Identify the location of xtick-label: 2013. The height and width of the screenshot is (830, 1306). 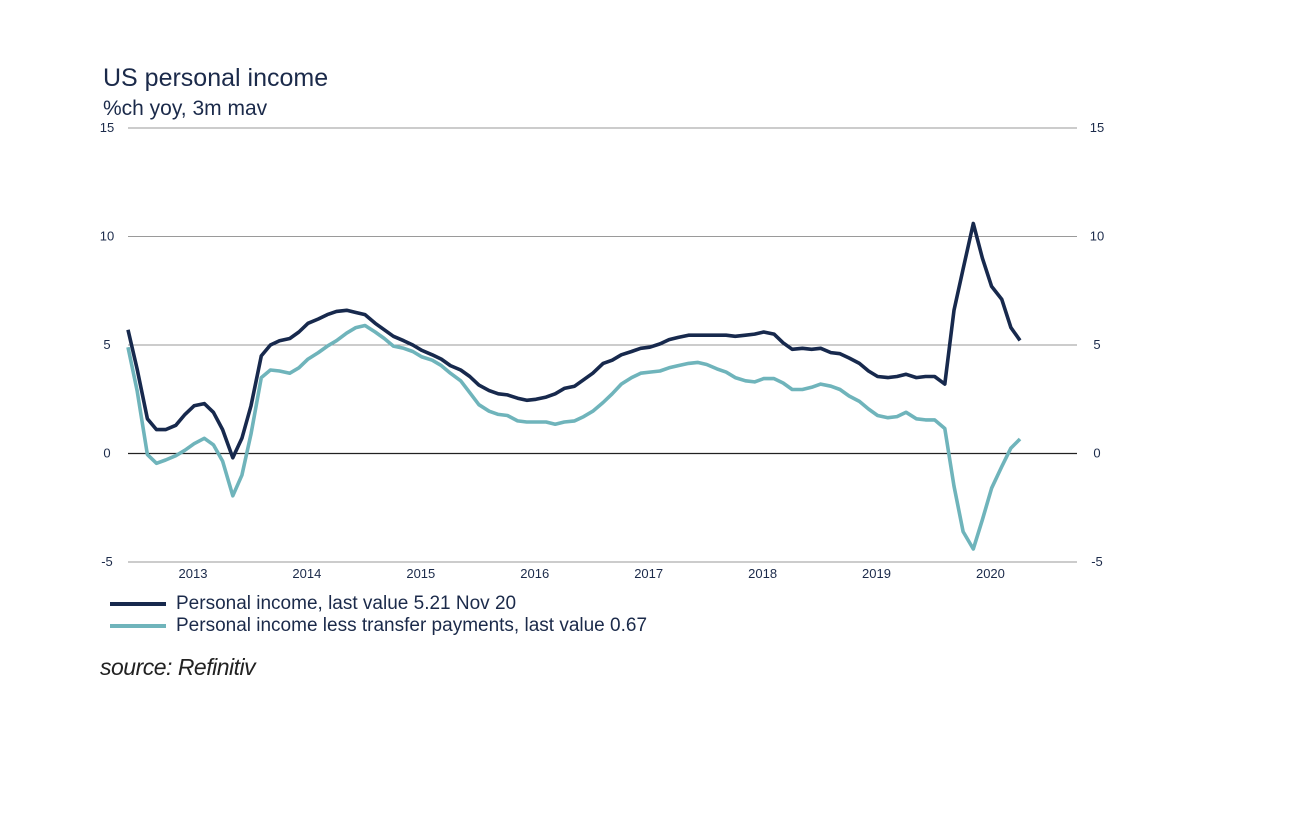
(193, 573).